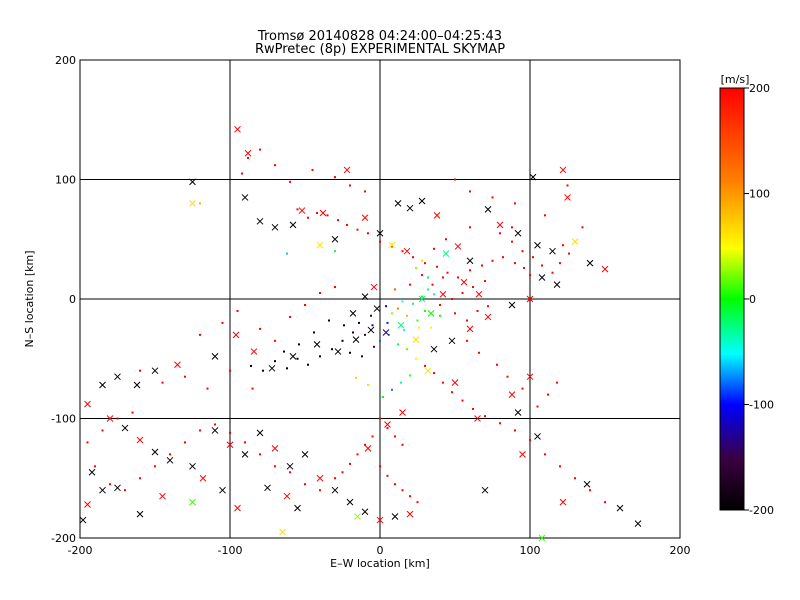 The height and width of the screenshot is (600, 800). What do you see at coordinates (380, 563) in the screenshot?
I see `x-axis-label: E–W location [km]` at bounding box center [380, 563].